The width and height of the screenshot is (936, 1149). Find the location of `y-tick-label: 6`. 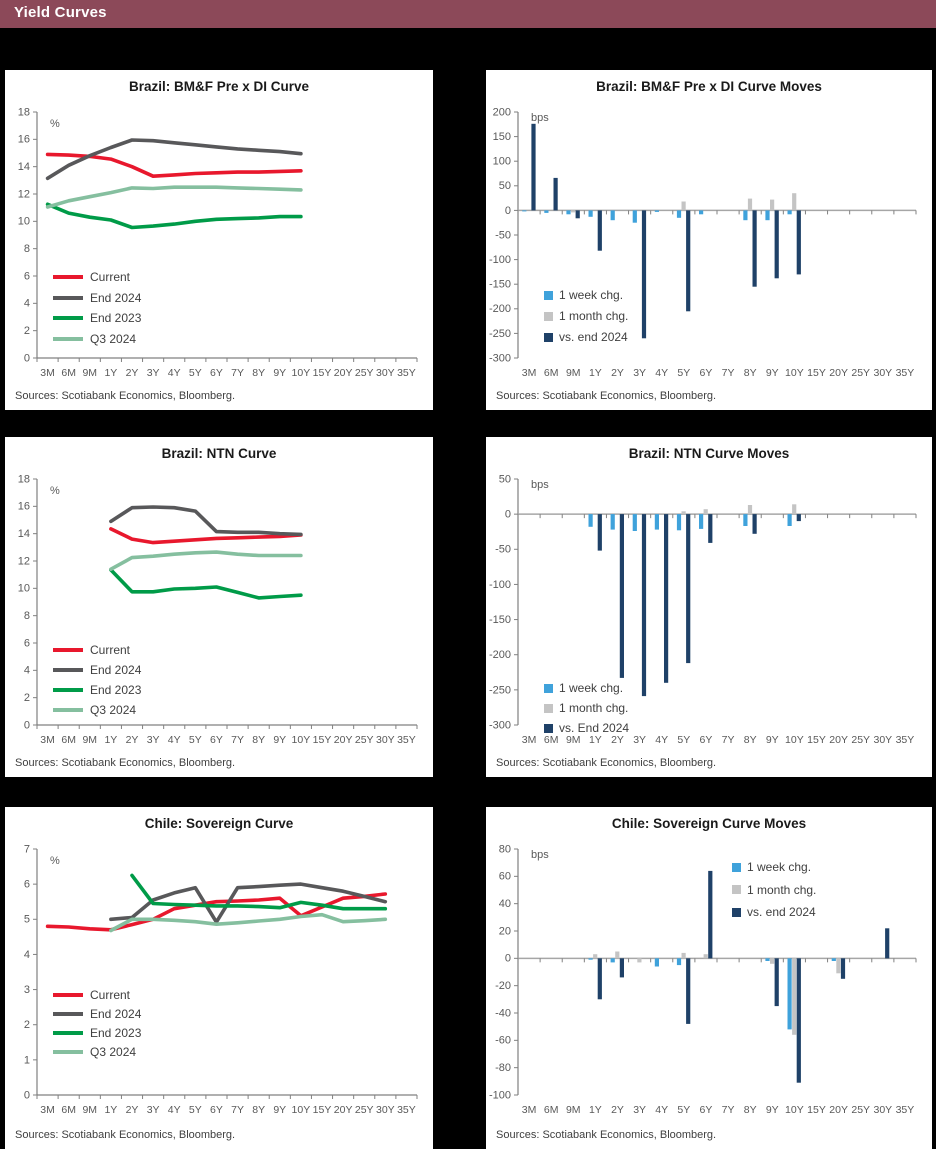

y-tick-label: 6 is located at coordinates (27, 276).